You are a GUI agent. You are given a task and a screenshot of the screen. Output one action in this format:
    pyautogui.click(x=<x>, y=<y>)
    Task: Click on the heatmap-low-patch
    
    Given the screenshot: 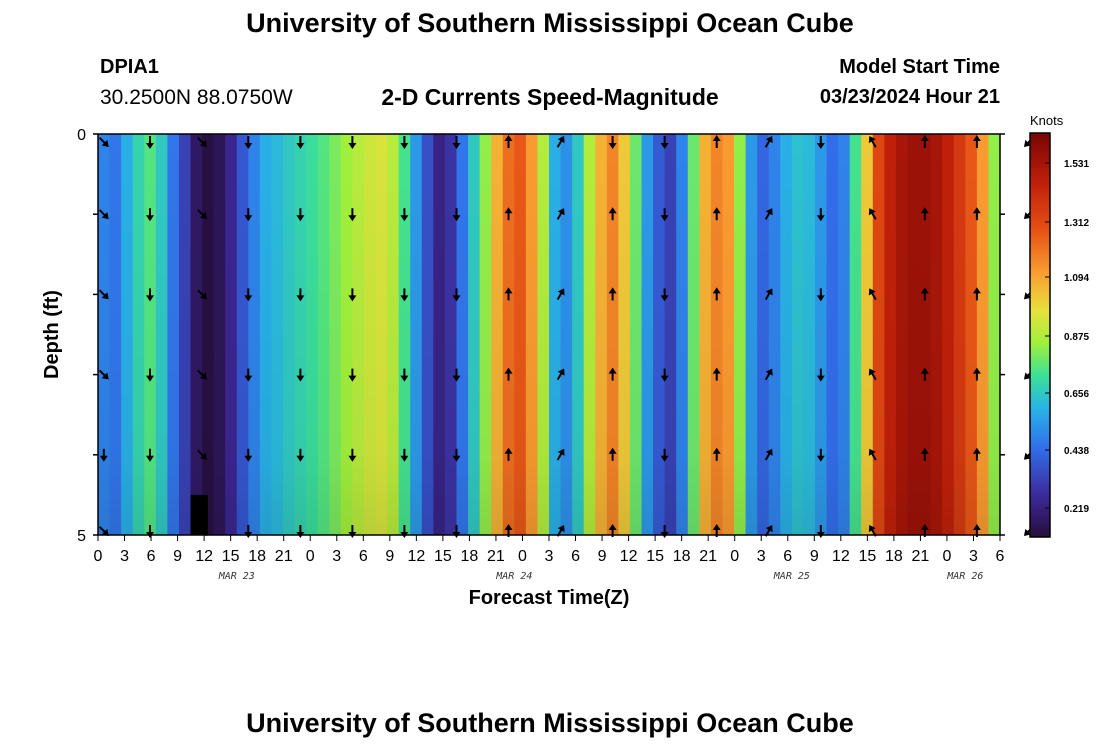 What is the action you would take?
    pyautogui.click(x=199, y=514)
    